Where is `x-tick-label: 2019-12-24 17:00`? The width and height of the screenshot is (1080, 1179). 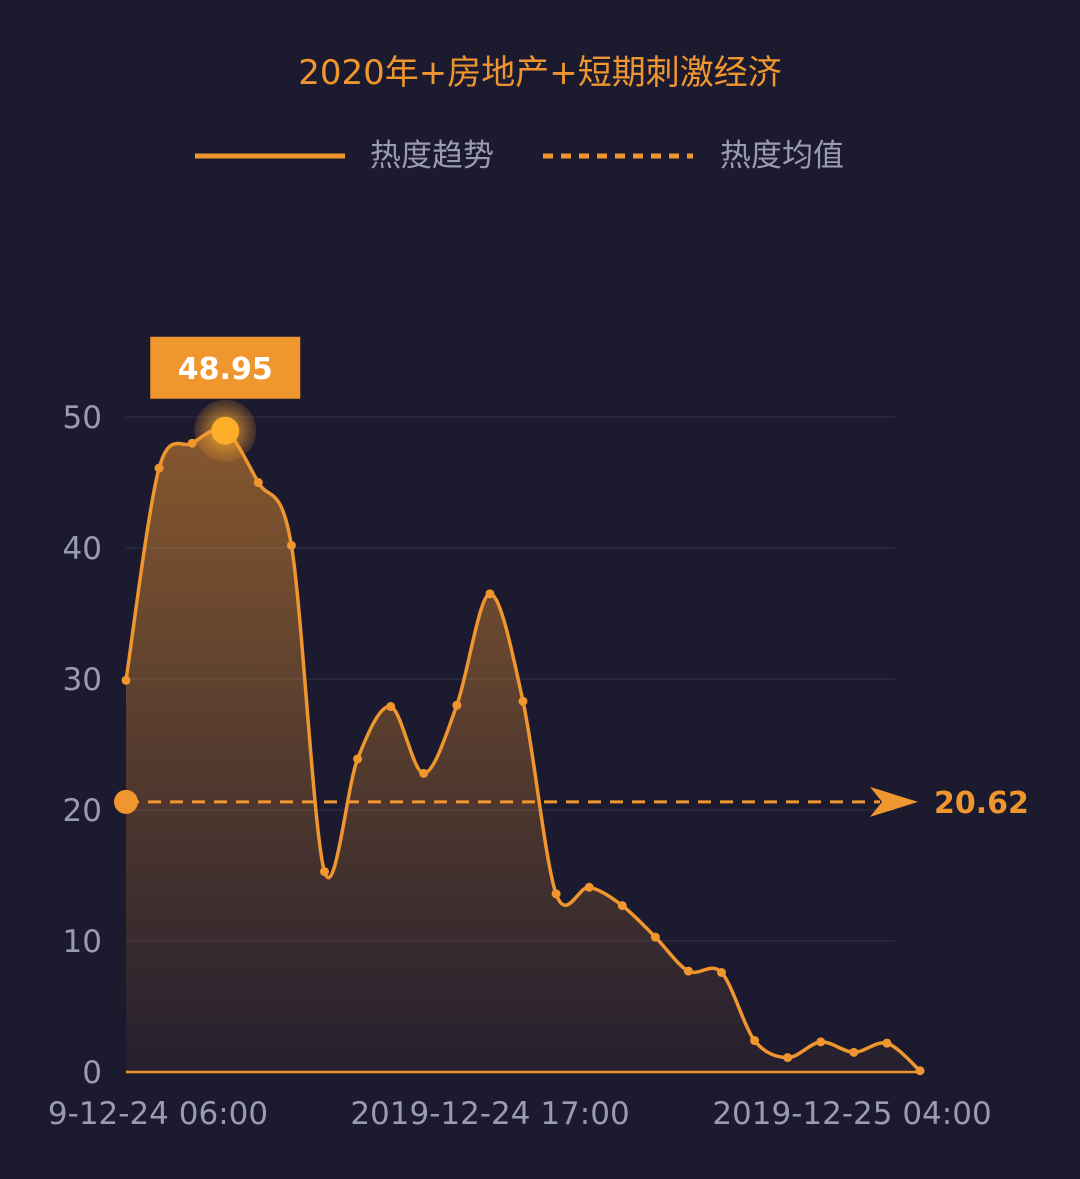
x-tick-label: 2019-12-24 17:00 is located at coordinates (489, 1114).